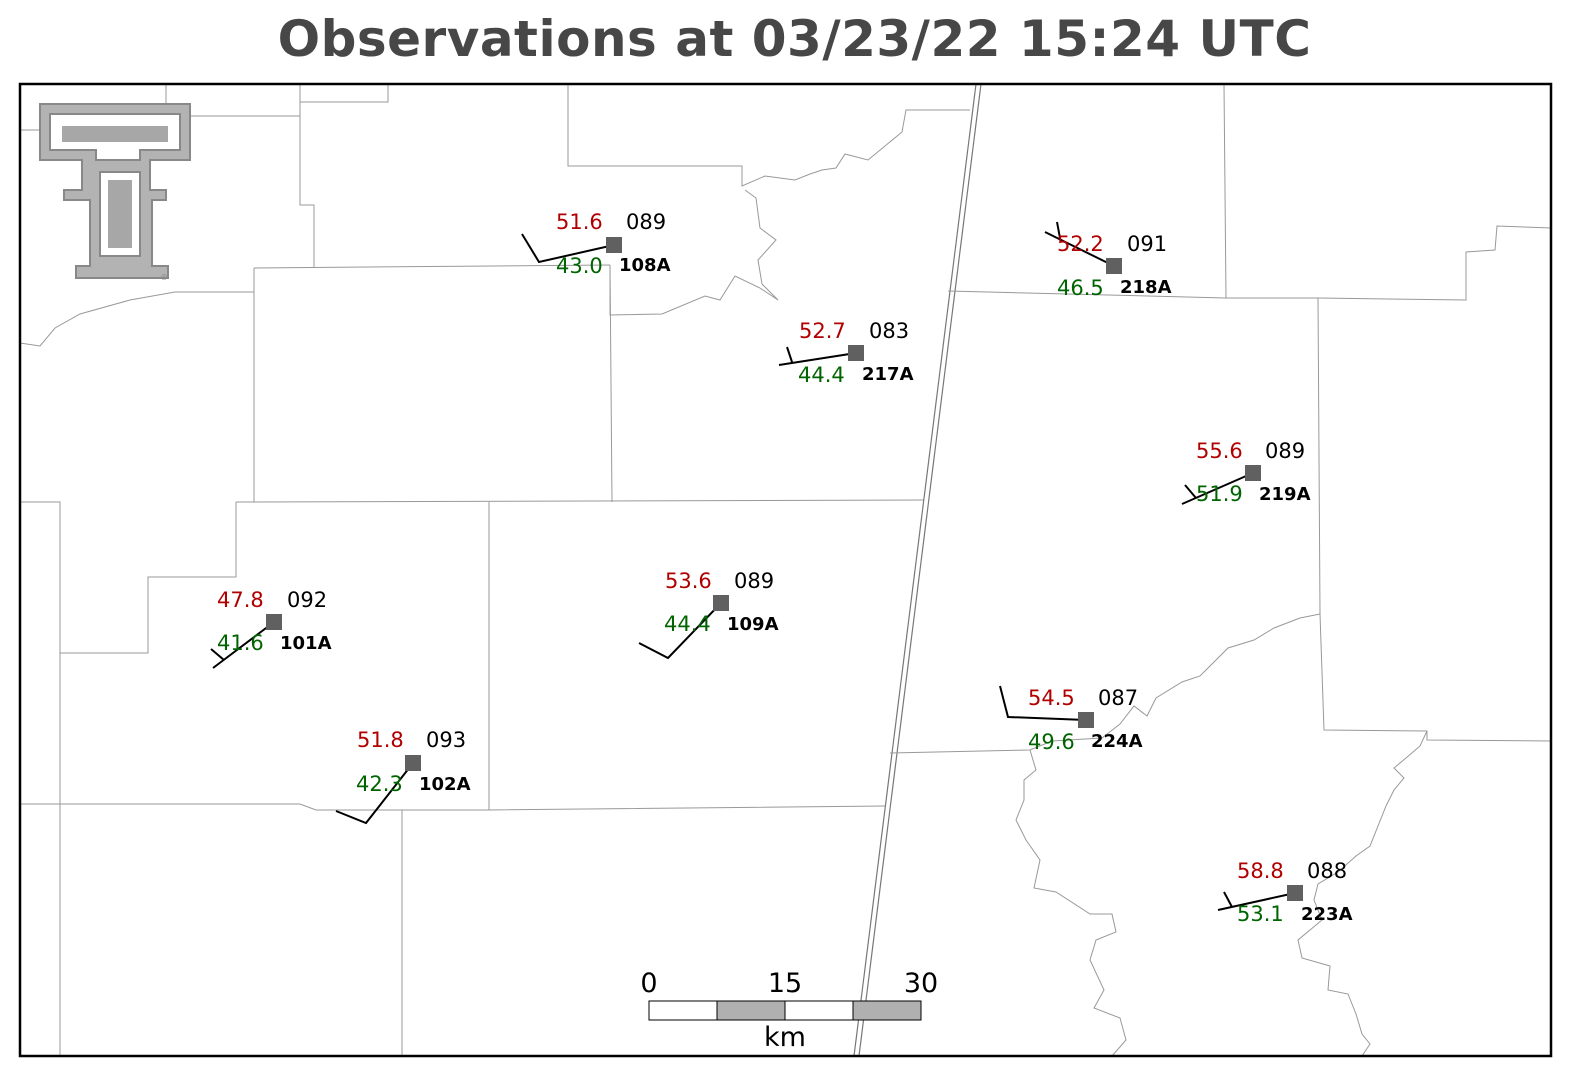  What do you see at coordinates (380, 740) in the screenshot?
I see `station-temp: 51.8` at bounding box center [380, 740].